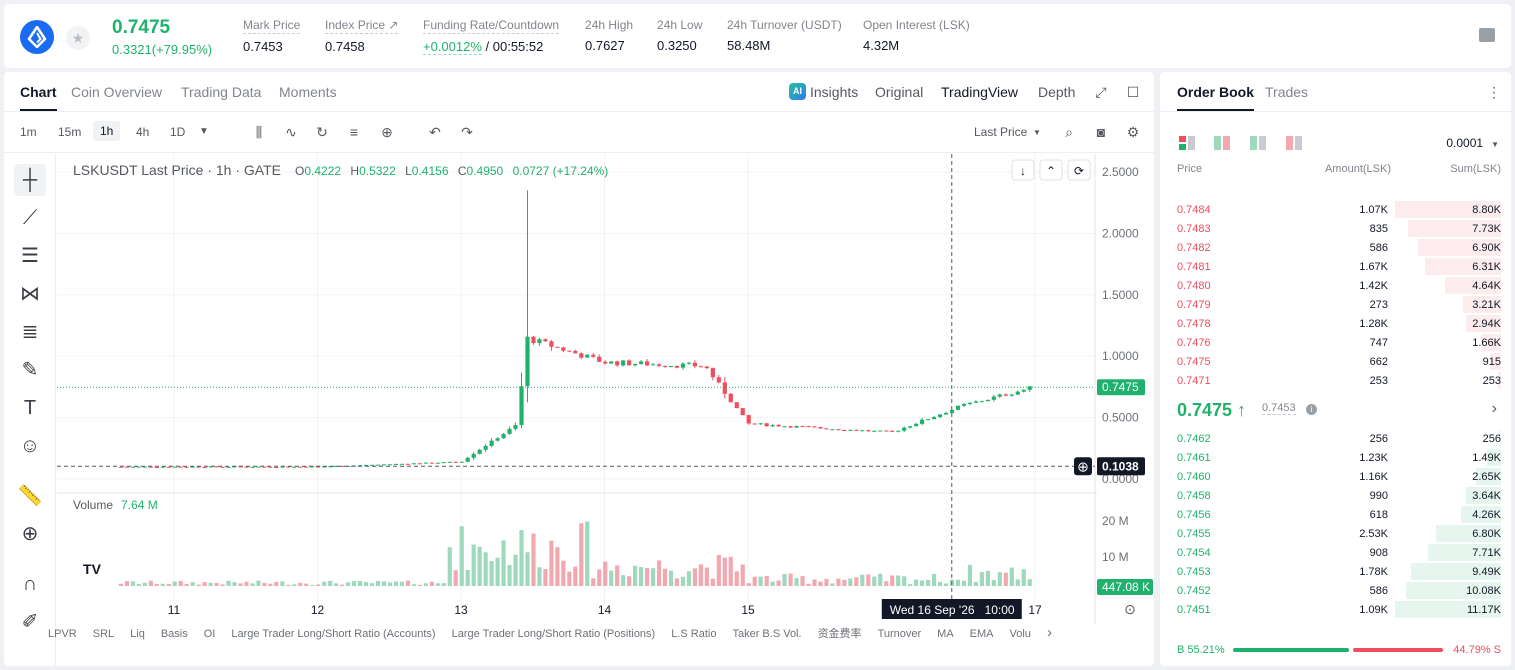 The image size is (1515, 670). What do you see at coordinates (30, 370) in the screenshot?
I see `brush-tool-icon: ✎` at bounding box center [30, 370].